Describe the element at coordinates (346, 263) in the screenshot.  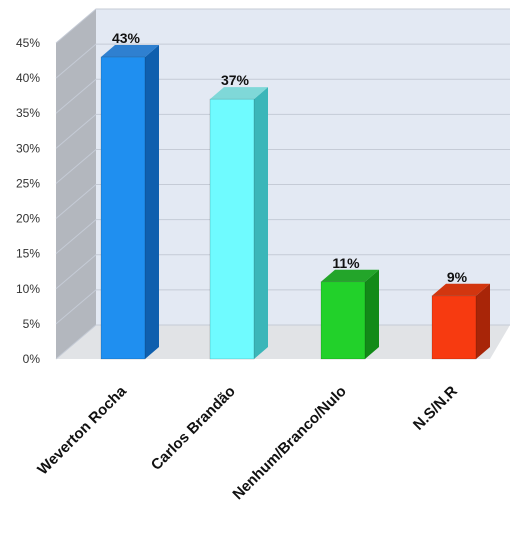
I see `data-label: 11%` at that location.